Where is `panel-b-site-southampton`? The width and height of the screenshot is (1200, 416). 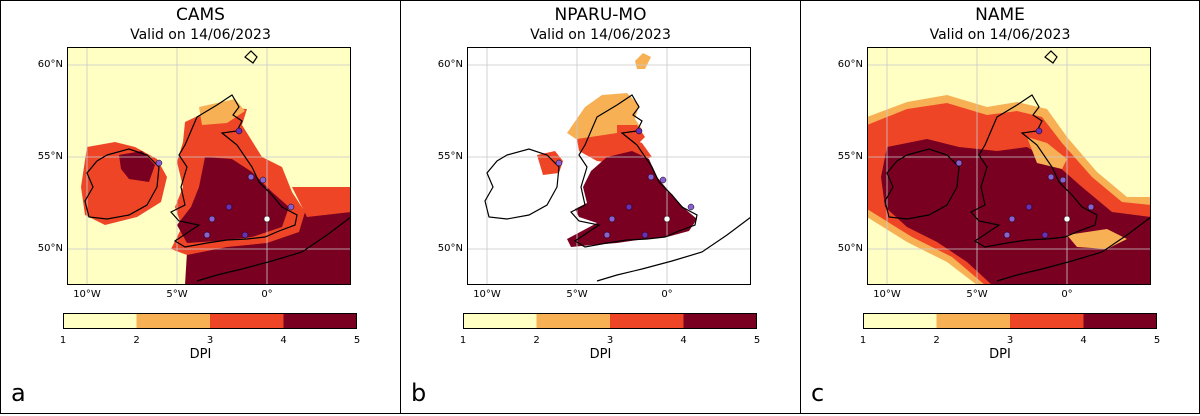 panel-b-site-southampton is located at coordinates (645, 235).